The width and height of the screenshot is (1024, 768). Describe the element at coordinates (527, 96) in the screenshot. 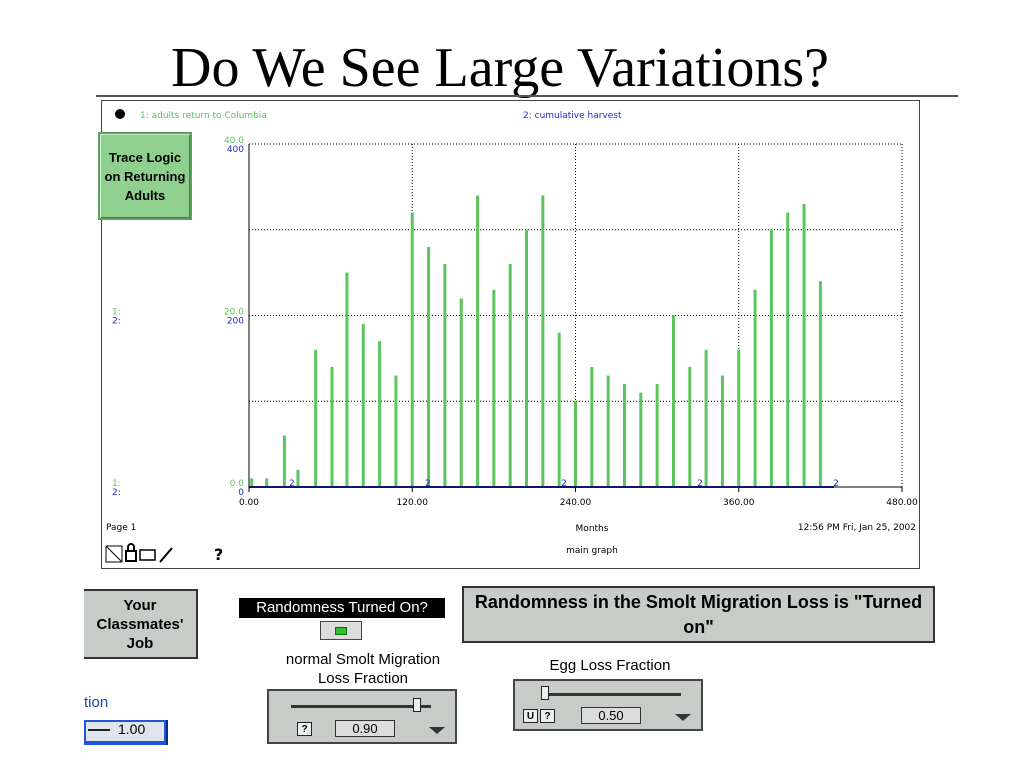

I see `title-divider` at that location.